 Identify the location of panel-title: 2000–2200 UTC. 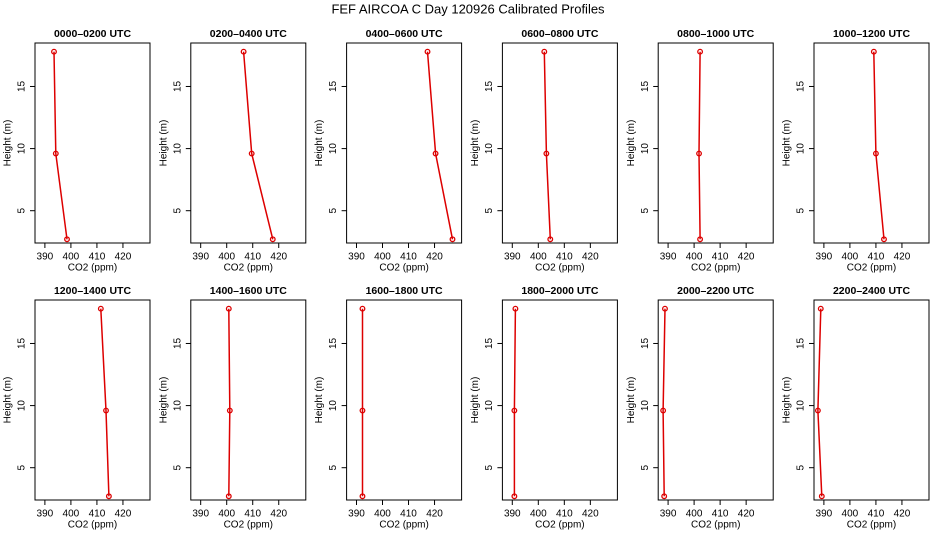
(715, 291).